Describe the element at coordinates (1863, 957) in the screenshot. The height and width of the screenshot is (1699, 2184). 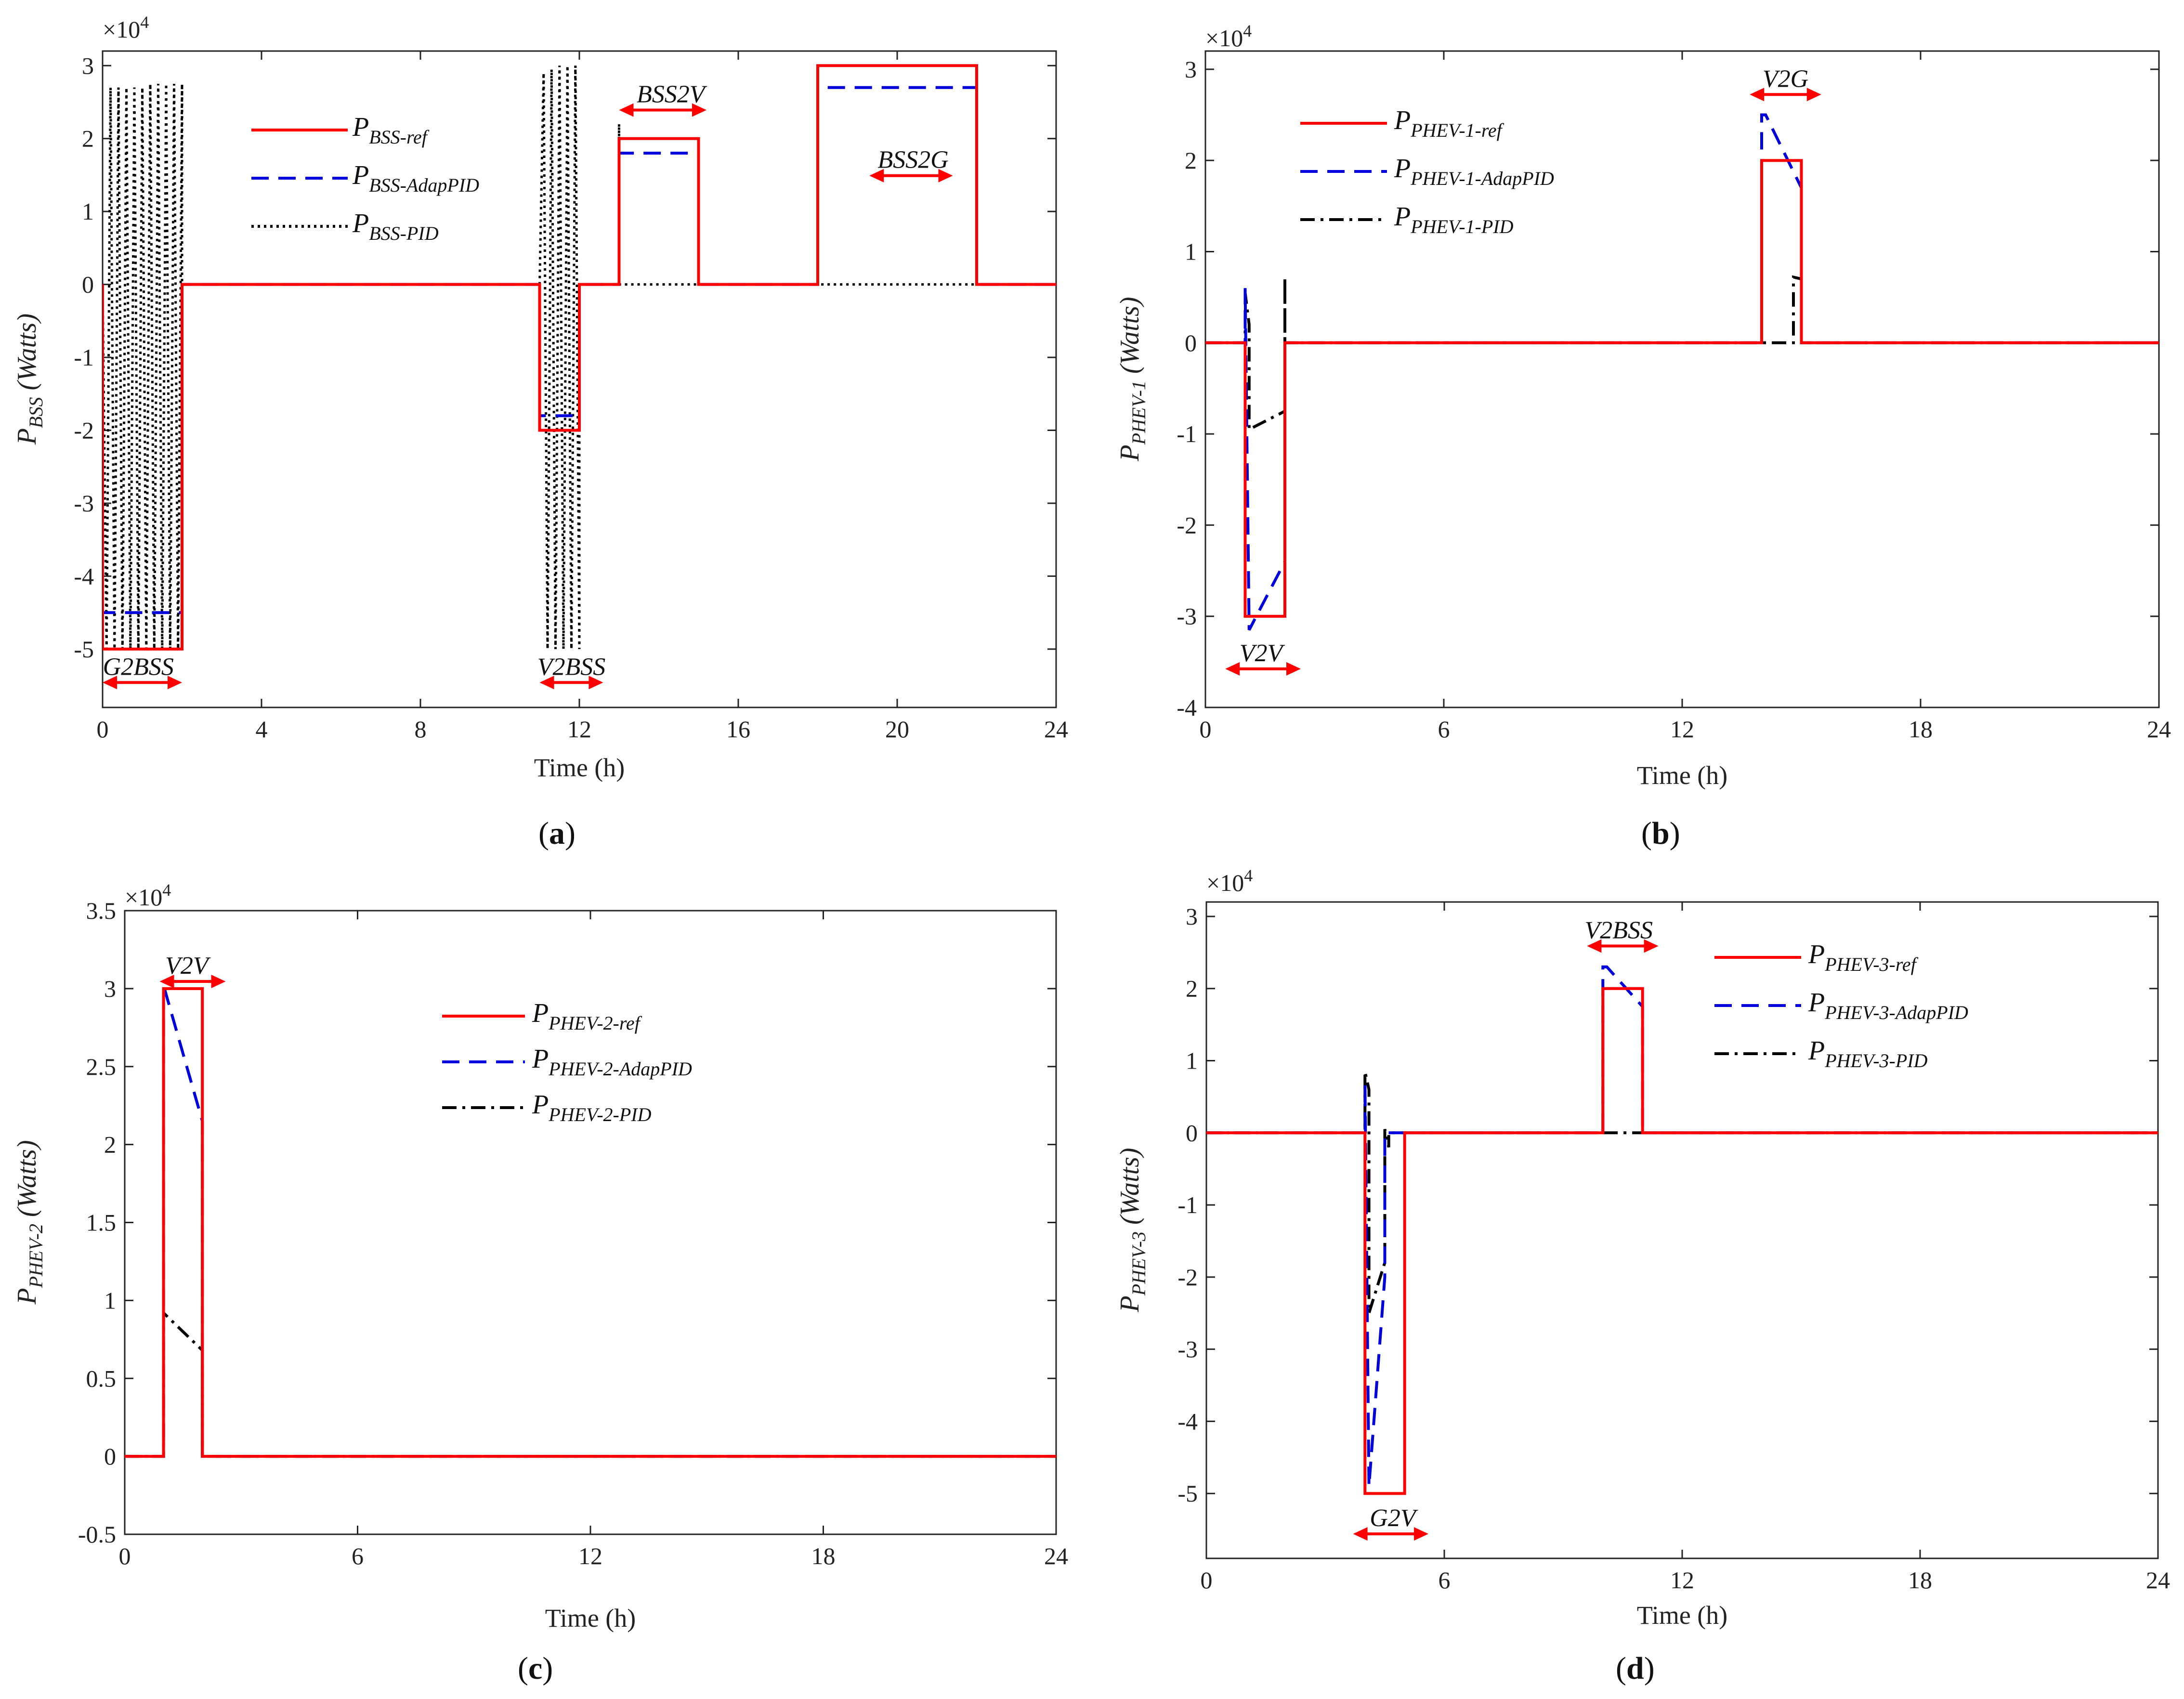
I see `legend-label: PPHEV-3-ref` at that location.